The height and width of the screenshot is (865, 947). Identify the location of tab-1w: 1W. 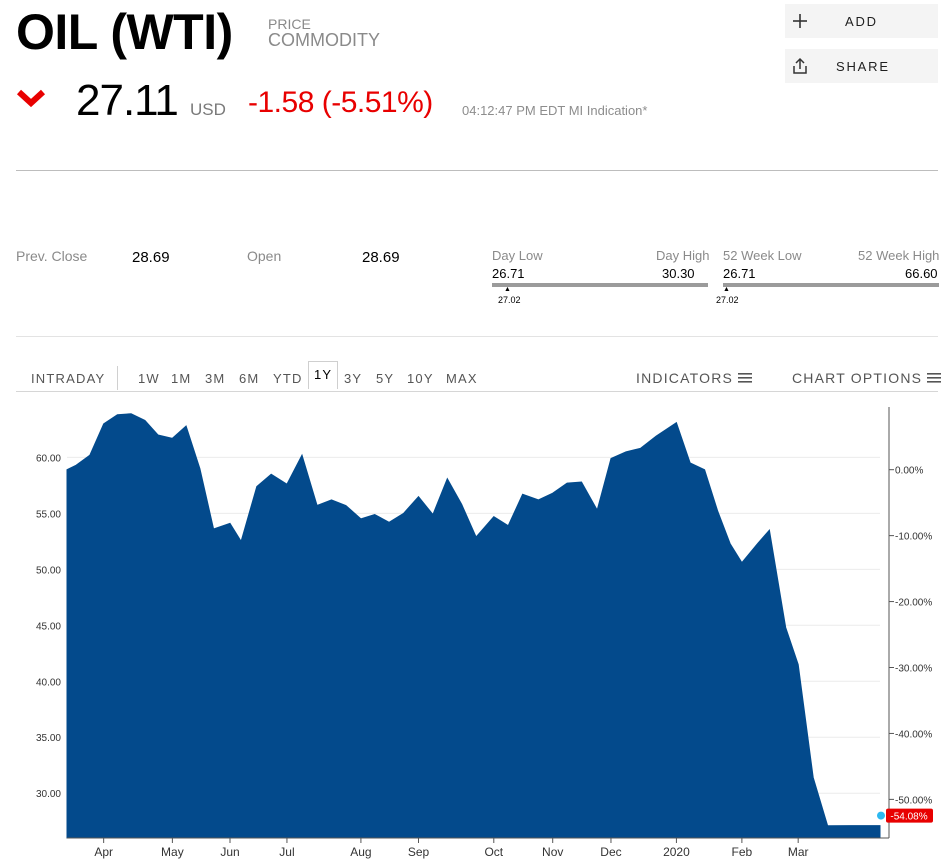
(149, 378).